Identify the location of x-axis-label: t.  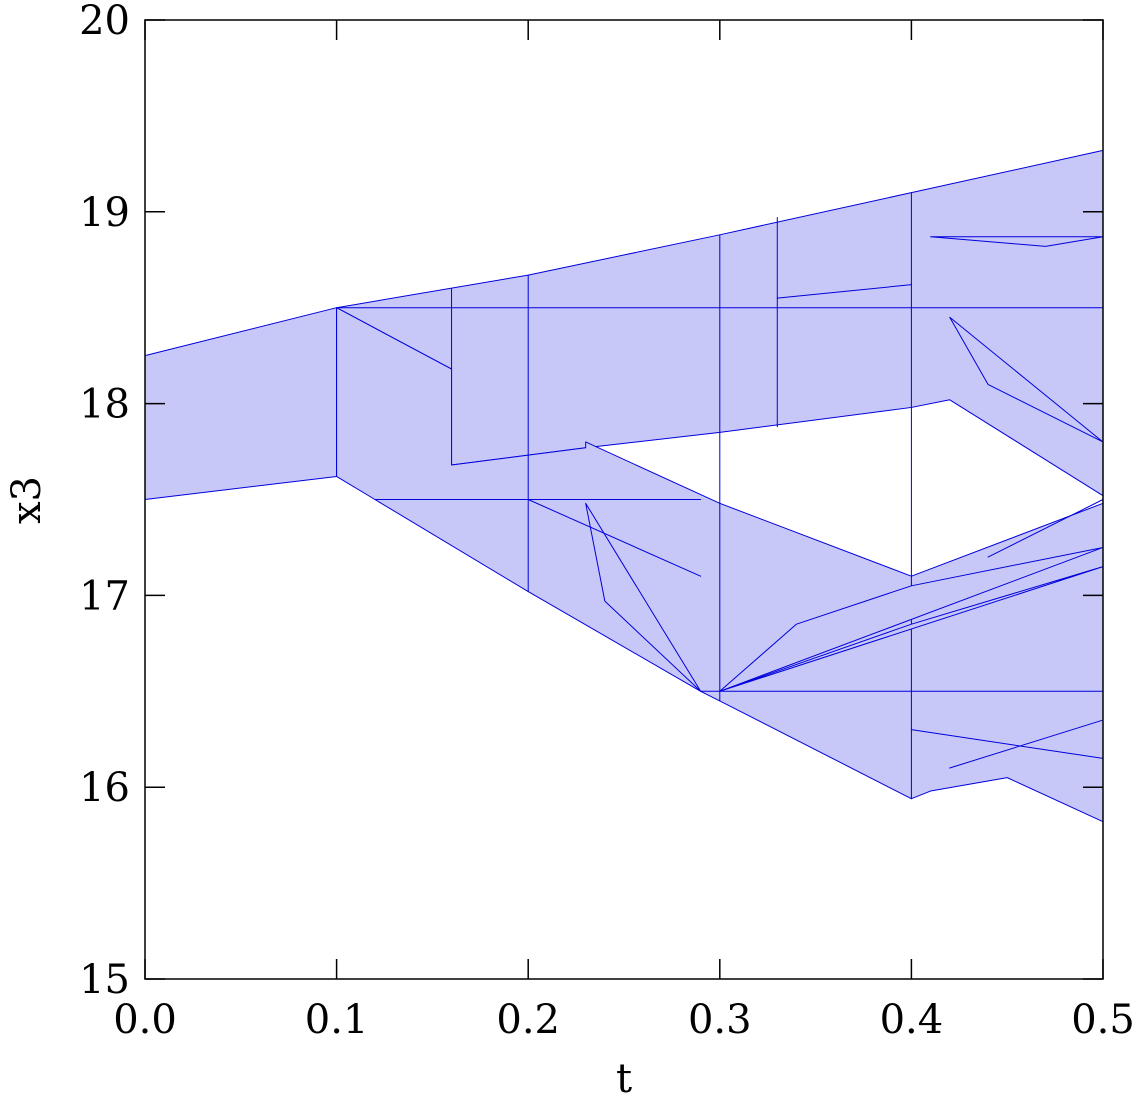
(624, 1078).